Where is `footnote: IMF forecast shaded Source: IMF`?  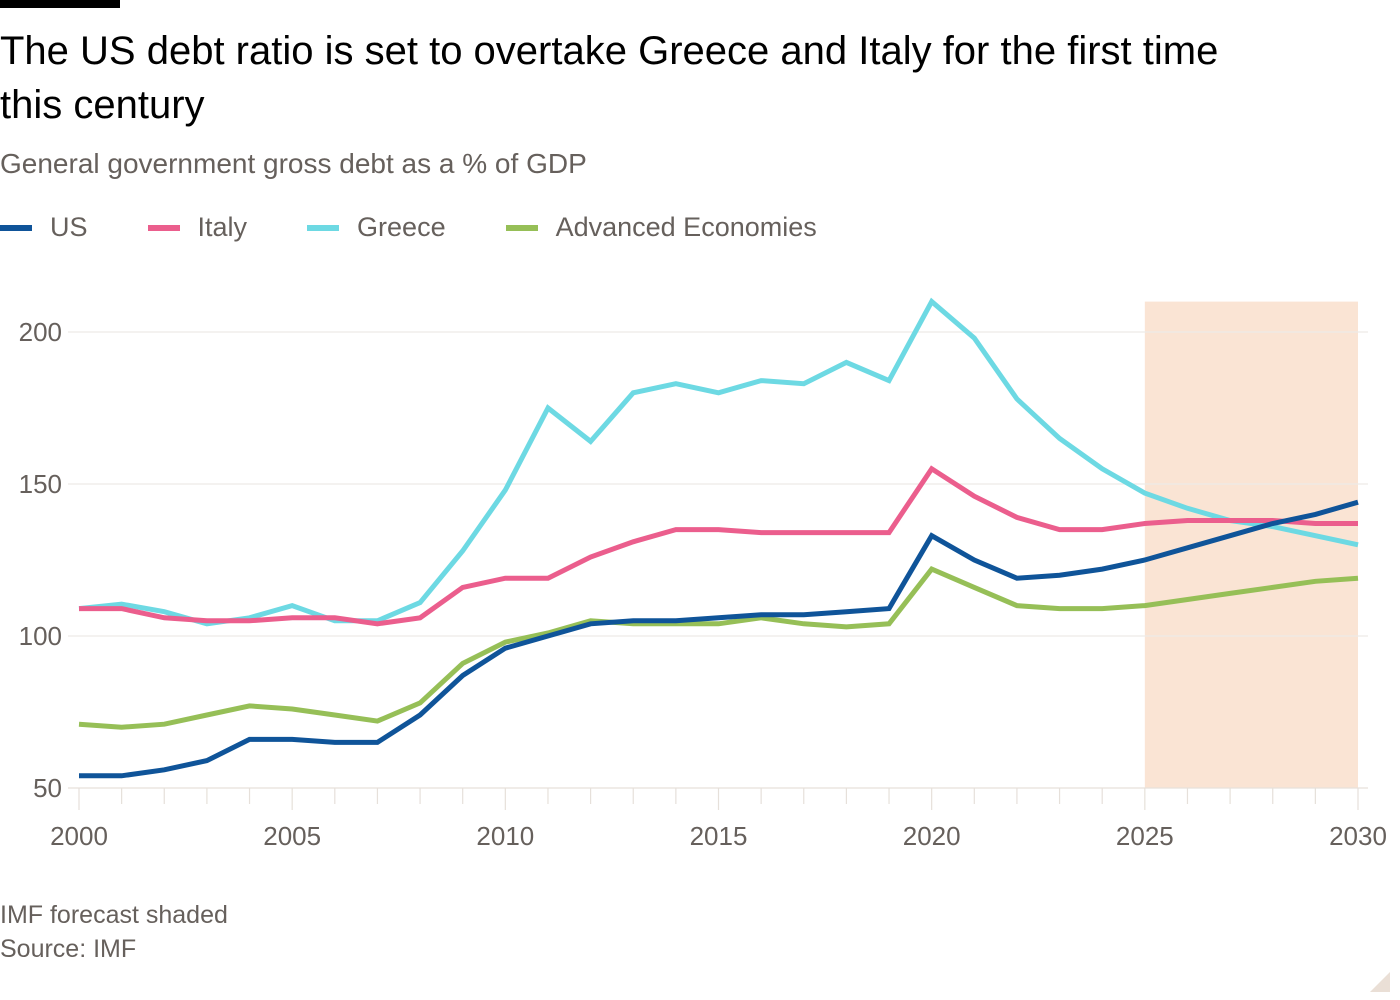
footnote: IMF forecast shaded Source: IMF is located at coordinates (114, 932).